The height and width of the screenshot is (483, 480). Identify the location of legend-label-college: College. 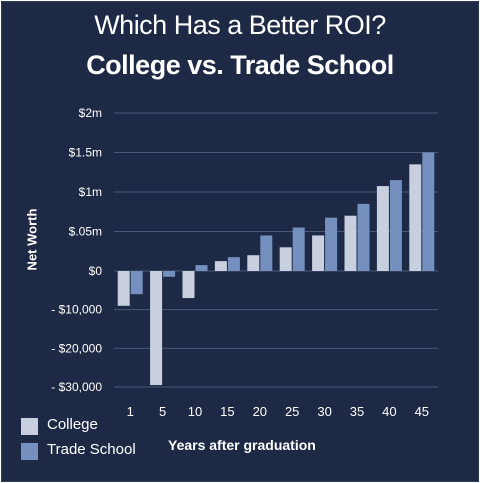
(72, 424).